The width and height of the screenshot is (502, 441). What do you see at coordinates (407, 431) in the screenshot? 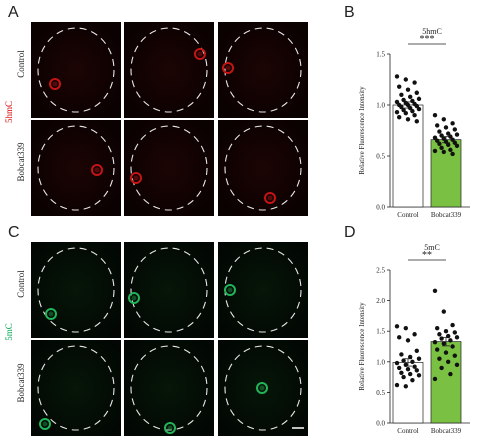
I see `x-tick-label: Control` at bounding box center [407, 431].